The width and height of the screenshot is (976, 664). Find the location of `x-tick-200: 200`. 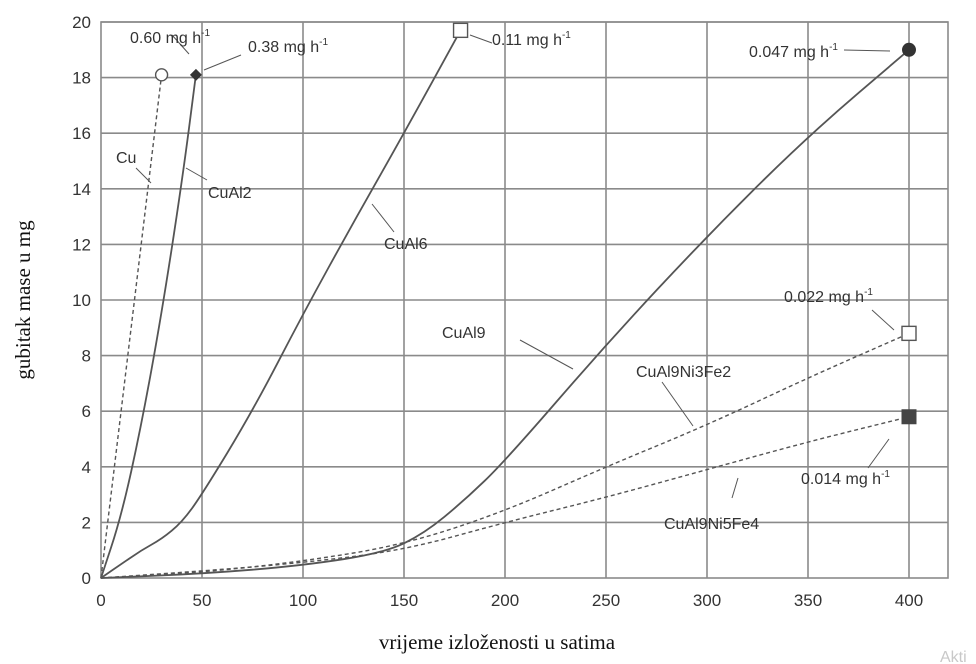

x-tick-200: 200 is located at coordinates (505, 600).